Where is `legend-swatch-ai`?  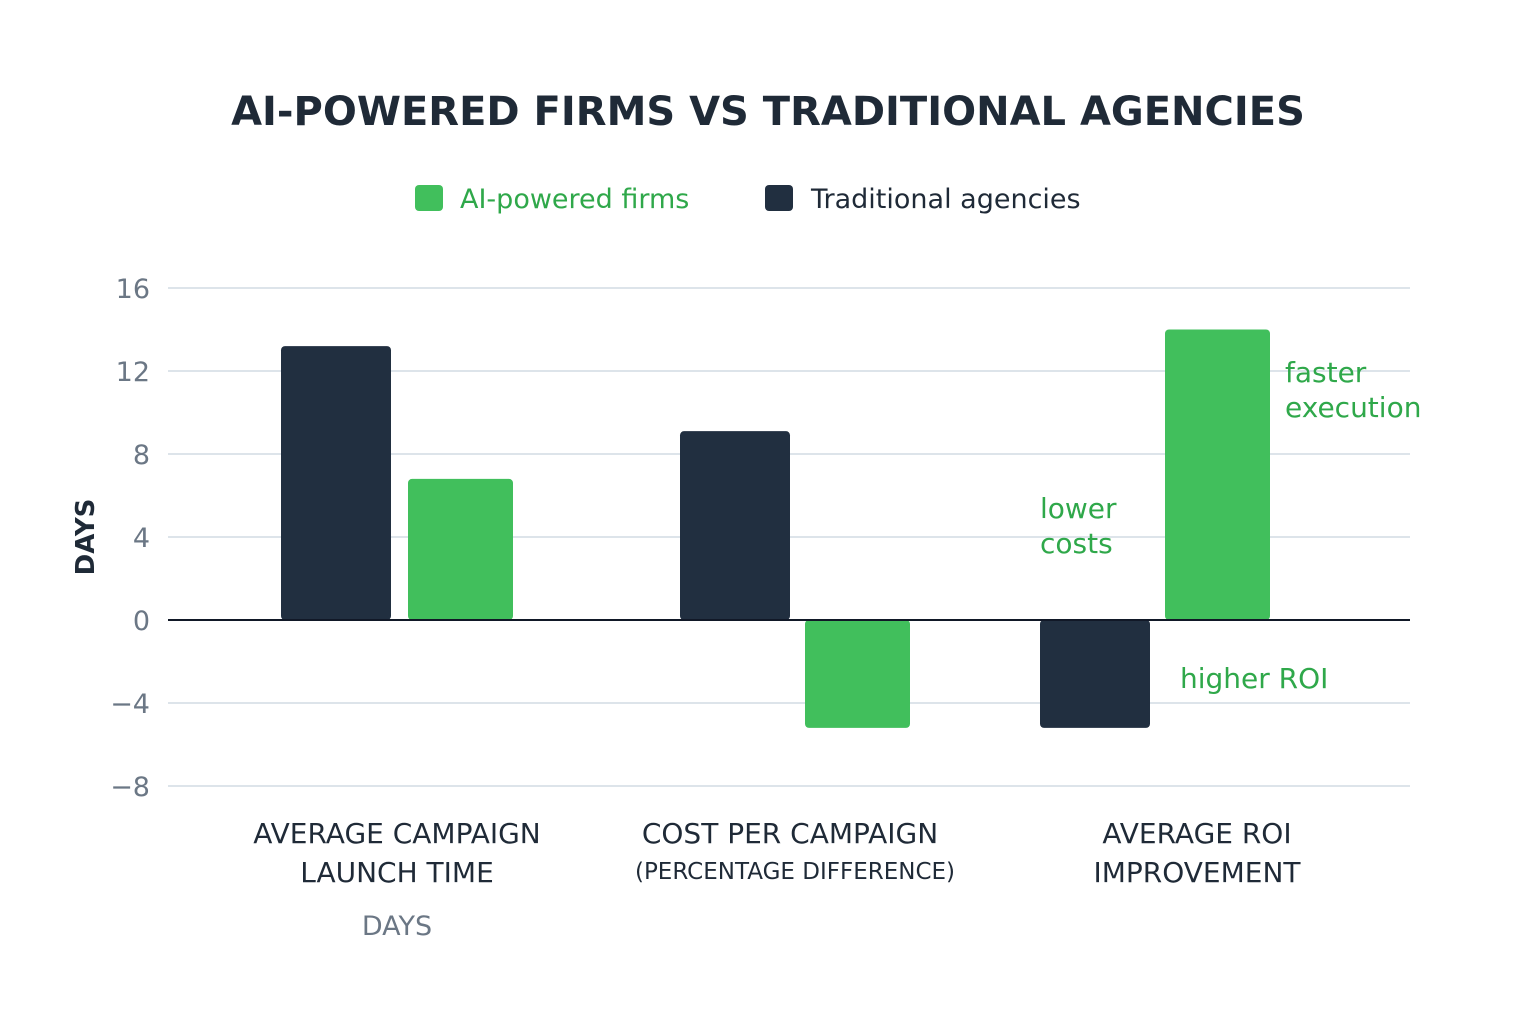
legend-swatch-ai is located at coordinates (429, 198).